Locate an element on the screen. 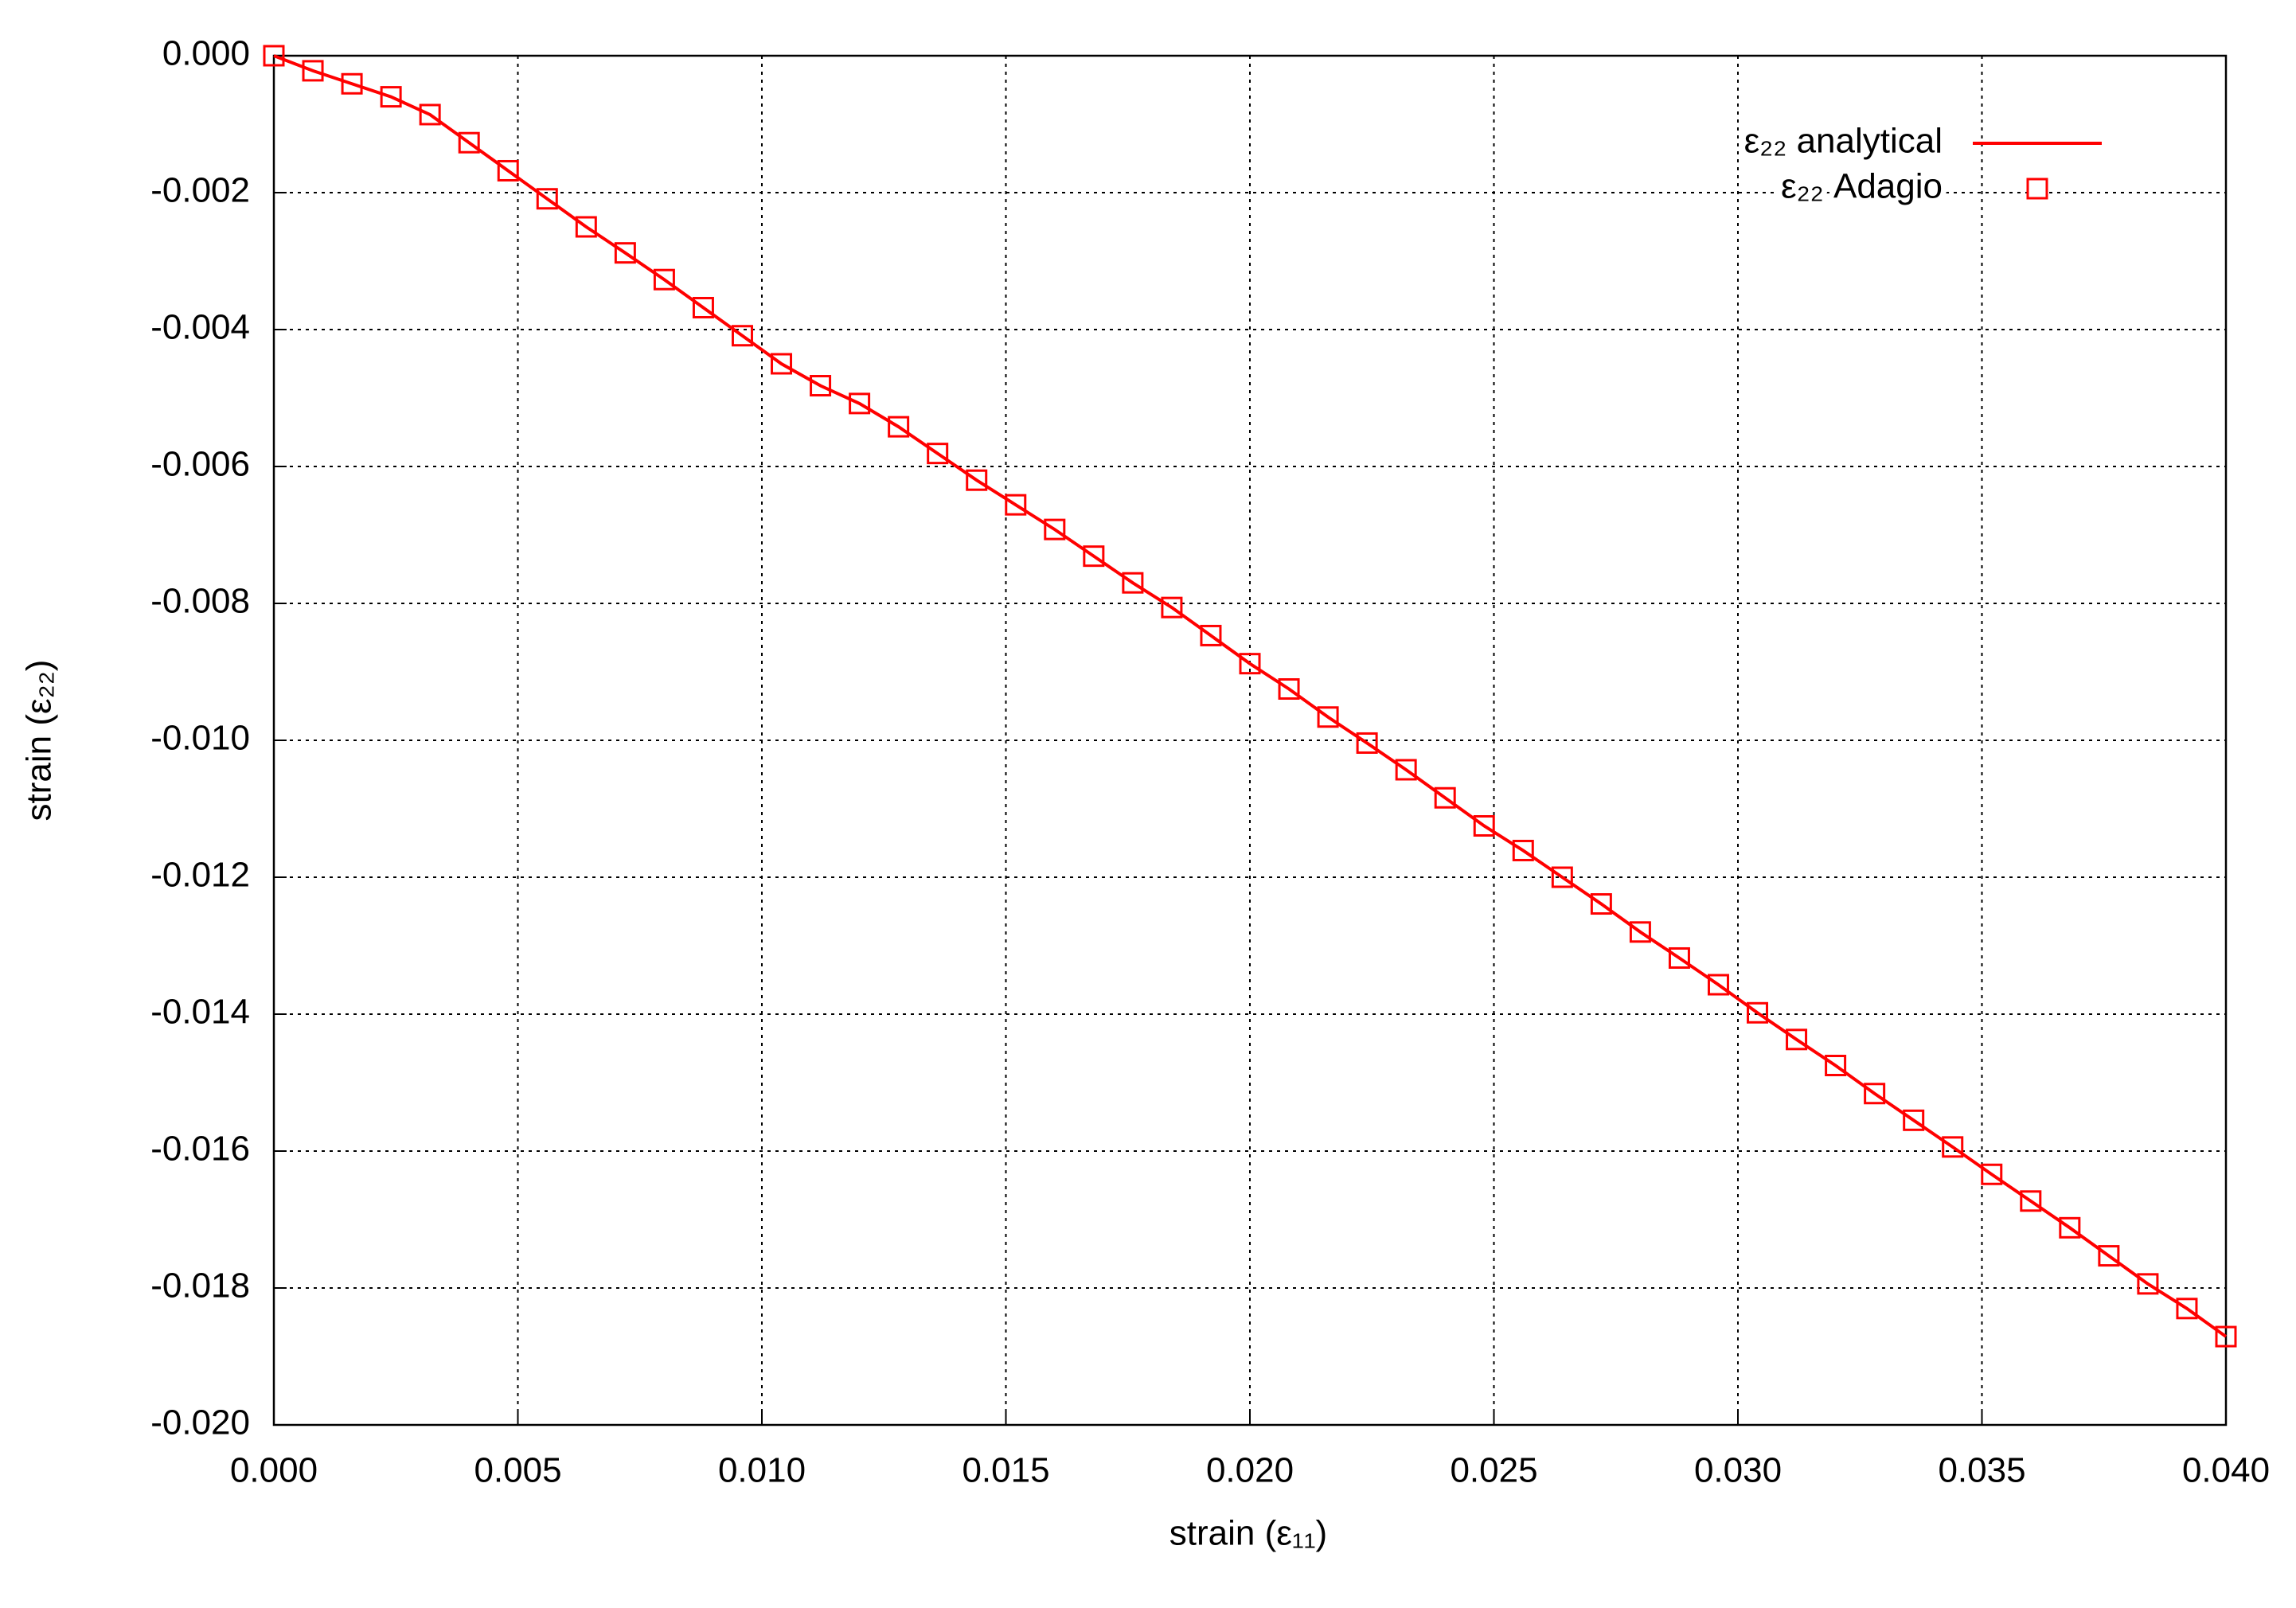  x-tick-label: 0.025 is located at coordinates (1493, 1471).